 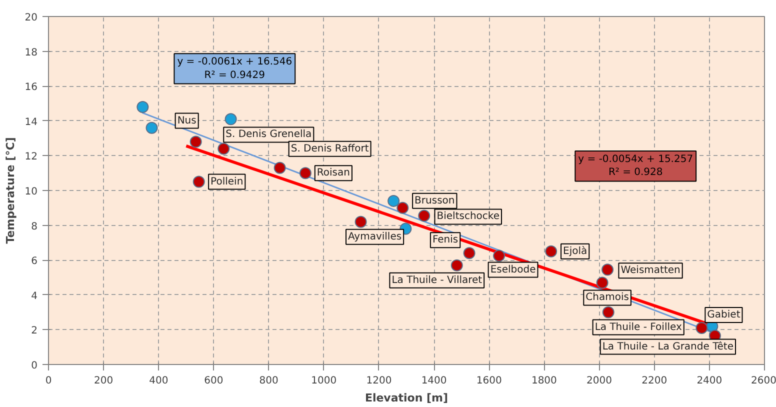 I want to click on annotation: Weismatten, so click(x=650, y=270).